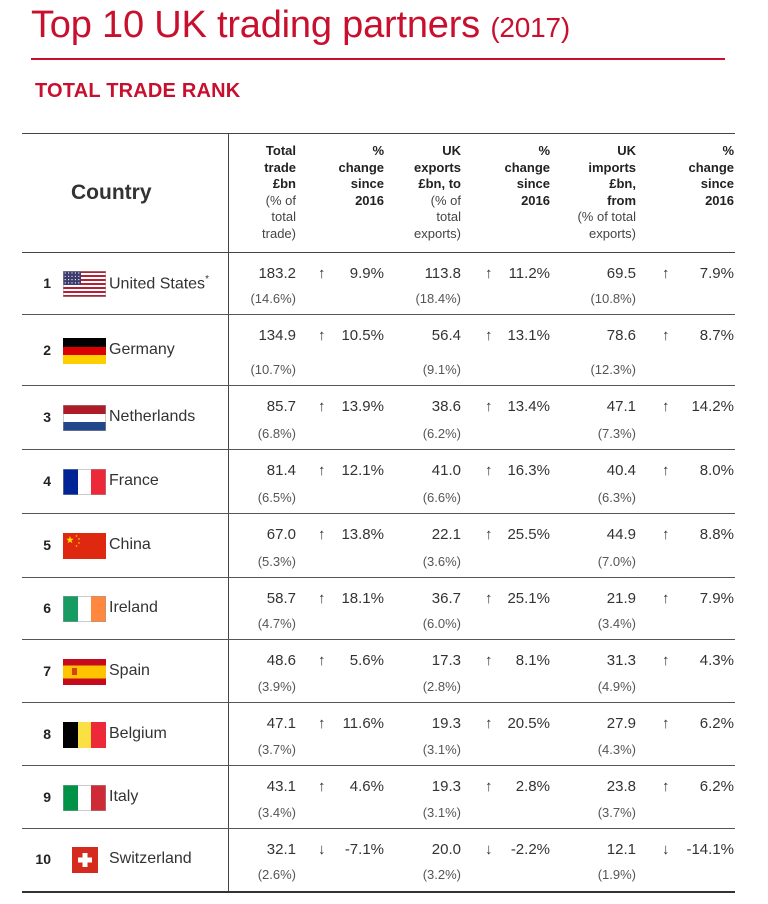  I want to click on total-value: 32.1, so click(281, 849).